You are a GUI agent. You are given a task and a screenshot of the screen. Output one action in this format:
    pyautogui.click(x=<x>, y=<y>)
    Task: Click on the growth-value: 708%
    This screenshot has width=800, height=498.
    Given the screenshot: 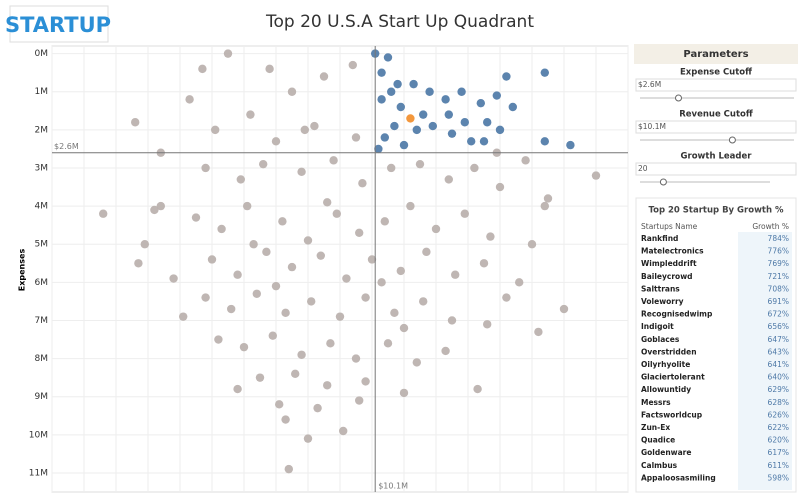 What is the action you would take?
    pyautogui.click(x=778, y=288)
    